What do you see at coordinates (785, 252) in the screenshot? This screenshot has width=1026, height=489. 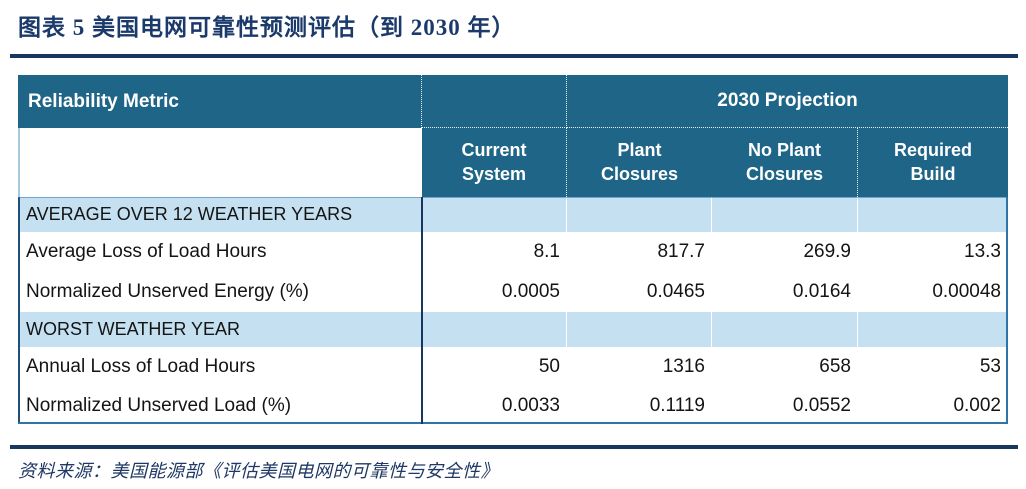 I see `value-cell: 269.9` at bounding box center [785, 252].